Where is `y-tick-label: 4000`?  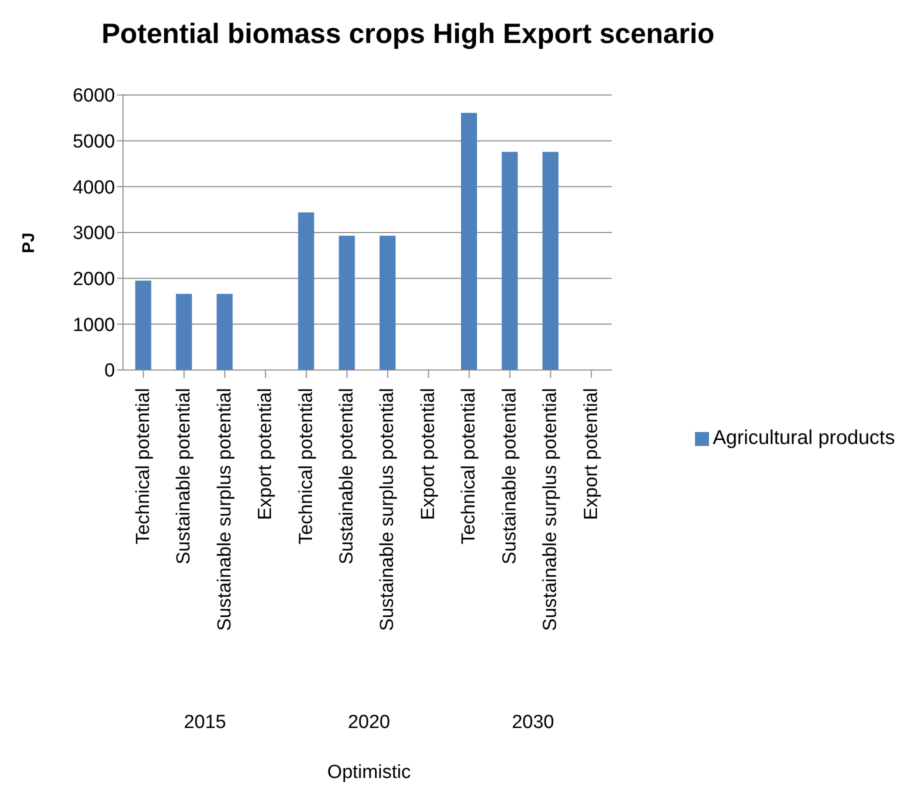
y-tick-label: 4000 is located at coordinates (93, 187).